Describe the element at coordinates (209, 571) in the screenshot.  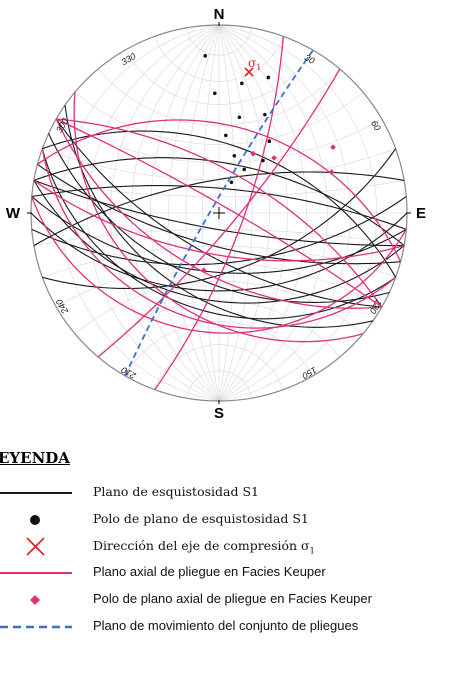
I see `legend-label: Plano axial de pliegue en Facies Keuper` at that location.